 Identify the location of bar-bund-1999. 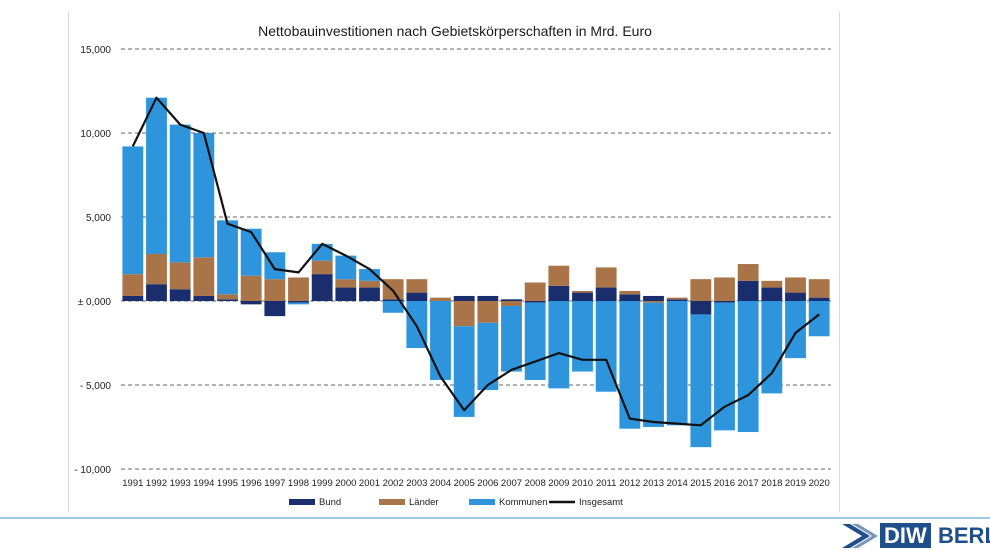
(322, 287).